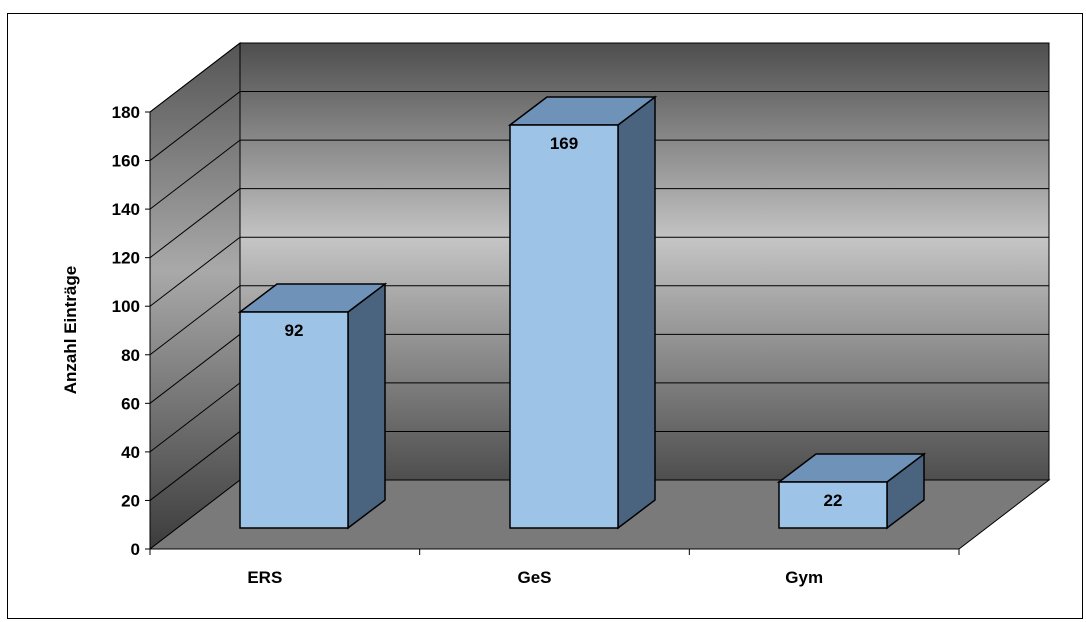 The height and width of the screenshot is (622, 1086). What do you see at coordinates (70, 330) in the screenshot?
I see `y-axis-title: Anzahl Einträge` at bounding box center [70, 330].